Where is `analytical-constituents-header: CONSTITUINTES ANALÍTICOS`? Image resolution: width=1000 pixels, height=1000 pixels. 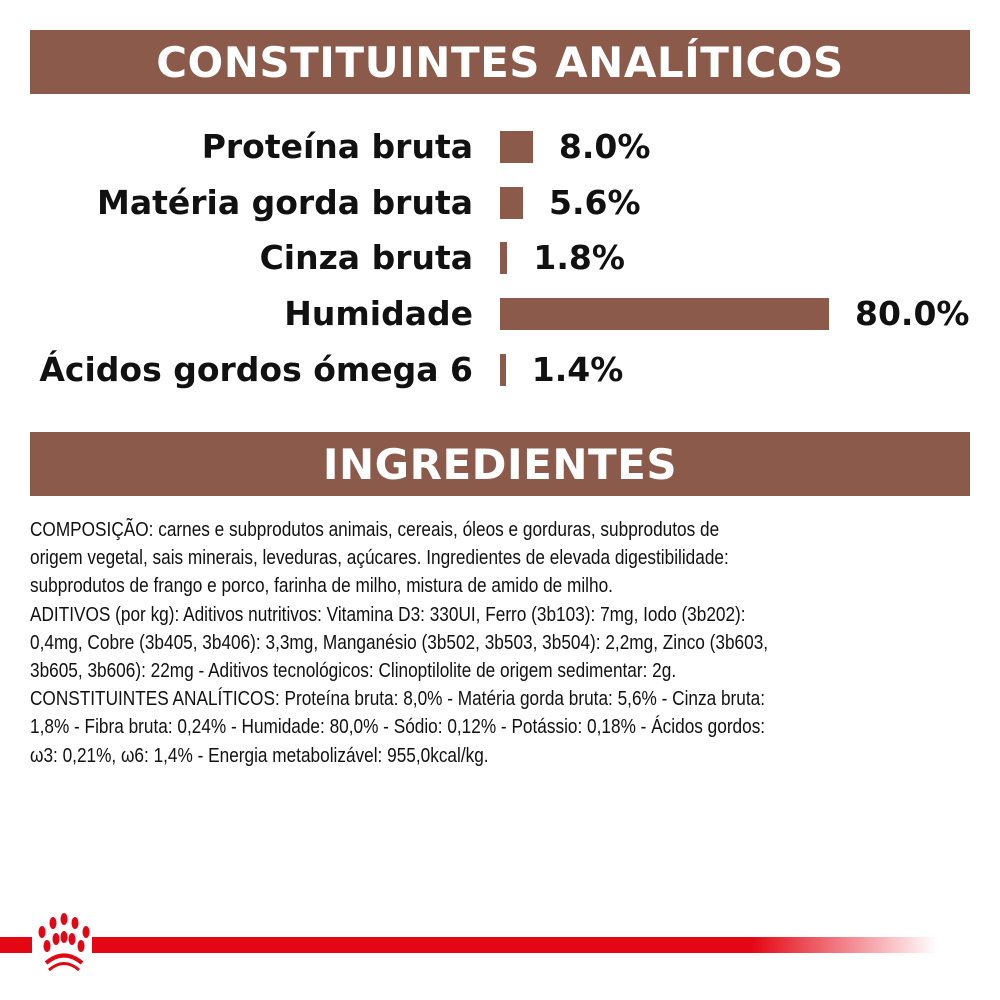 analytical-constituents-header: CONSTITUINTES ANALÍTICOS is located at coordinates (500, 62).